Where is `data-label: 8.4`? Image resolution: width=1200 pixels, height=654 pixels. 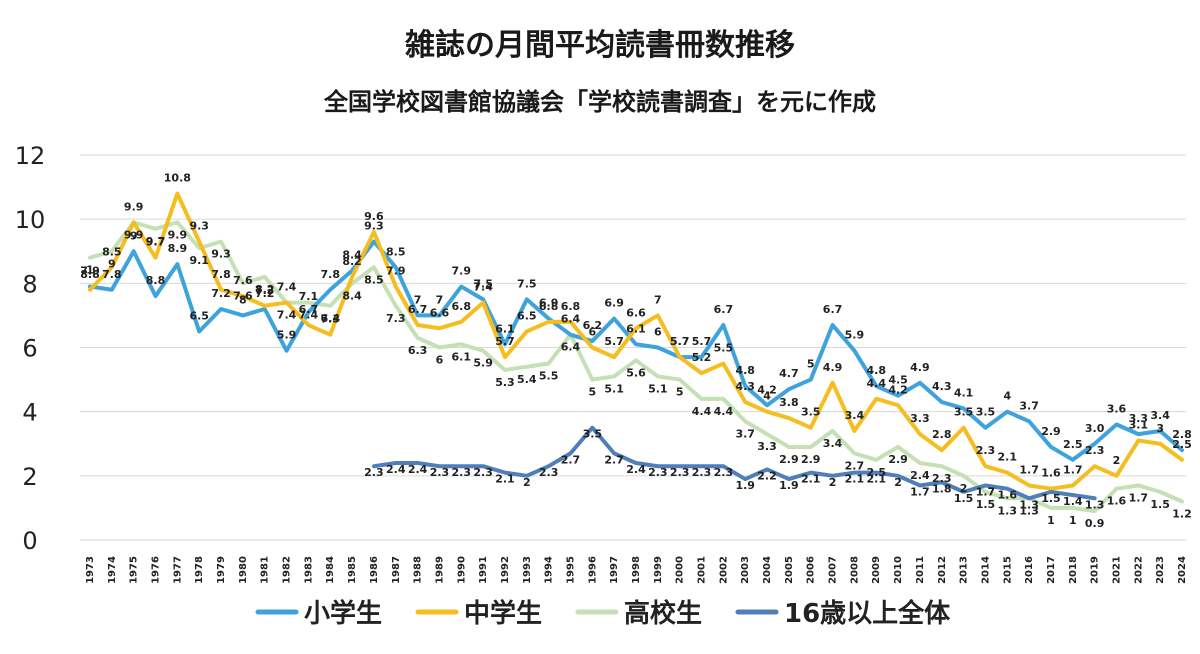
data-label: 8.4 is located at coordinates (352, 295).